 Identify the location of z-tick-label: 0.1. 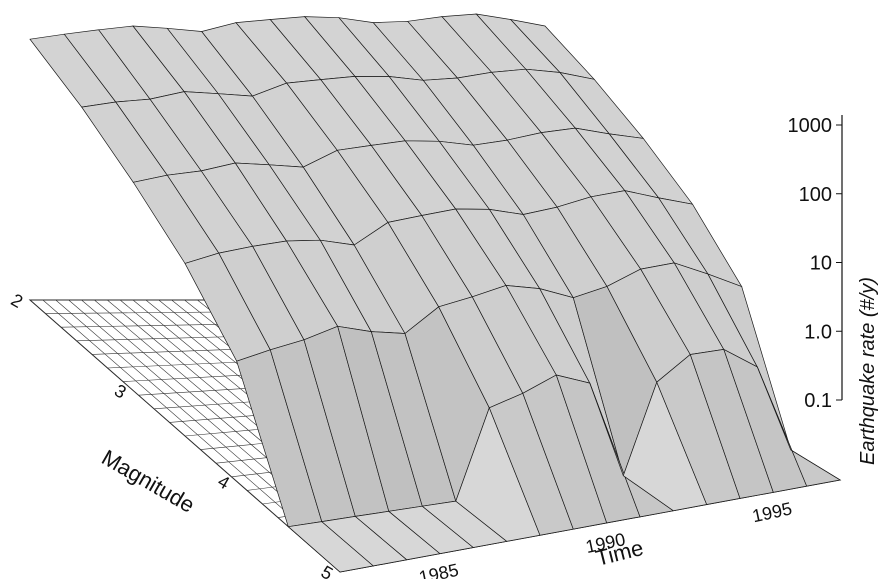
(818, 401).